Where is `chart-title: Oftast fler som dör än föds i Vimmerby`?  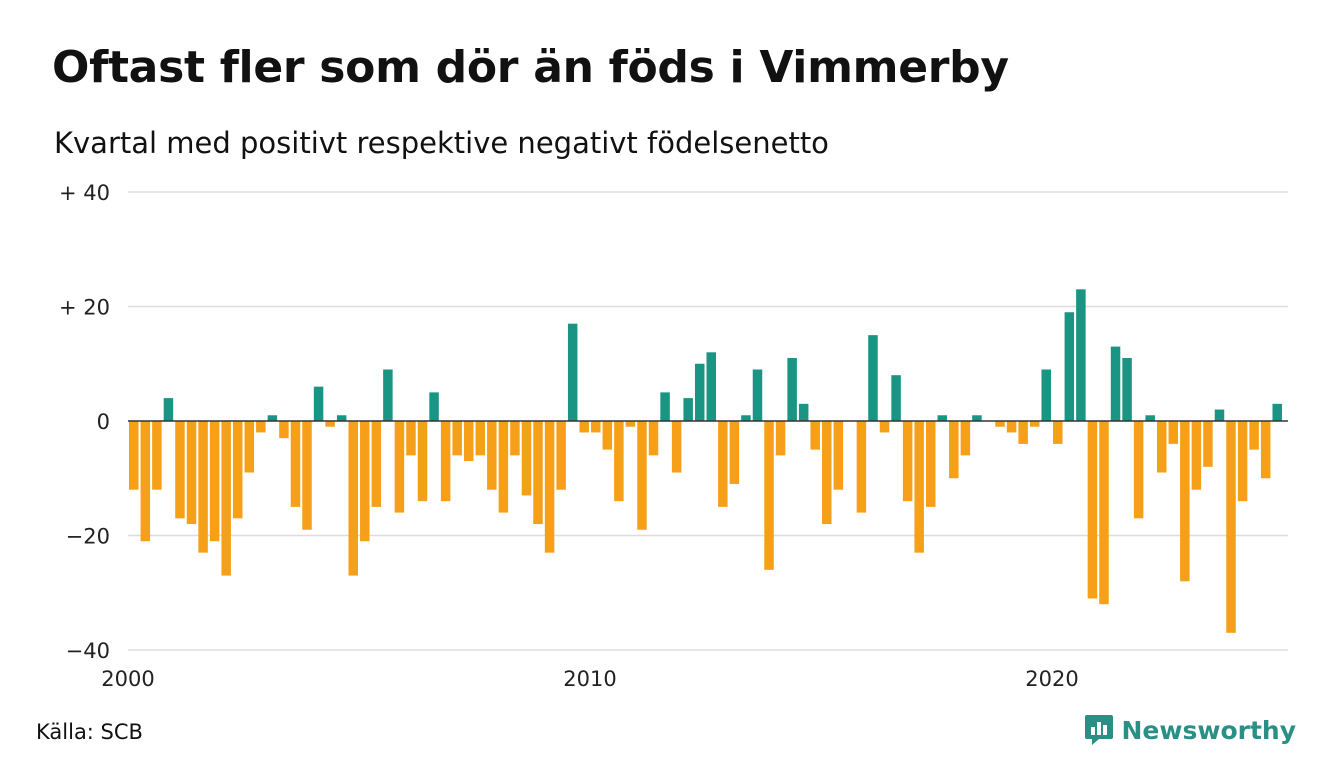 chart-title: Oftast fler som dör än föds i Vimmerby is located at coordinates (530, 67).